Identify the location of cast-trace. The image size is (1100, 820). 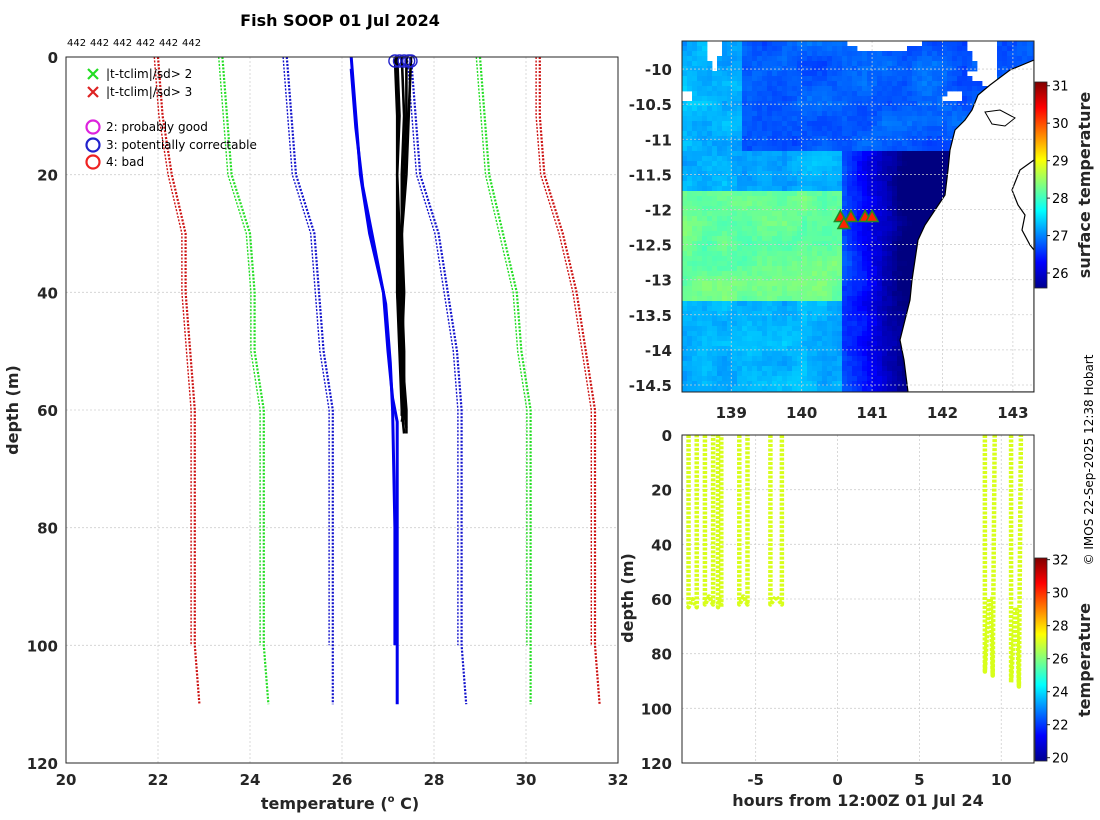
(776, 521).